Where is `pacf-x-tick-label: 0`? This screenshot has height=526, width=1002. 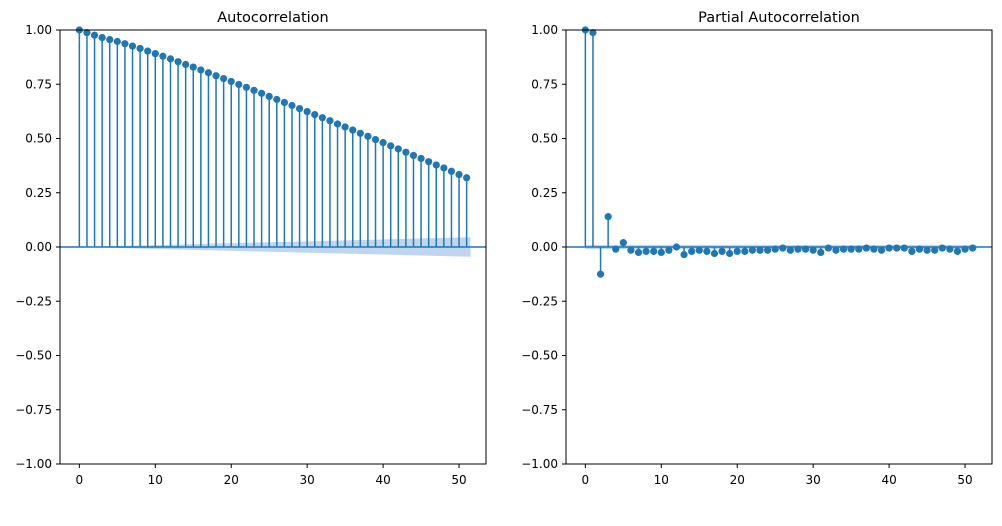 pacf-x-tick-label: 0 is located at coordinates (586, 480).